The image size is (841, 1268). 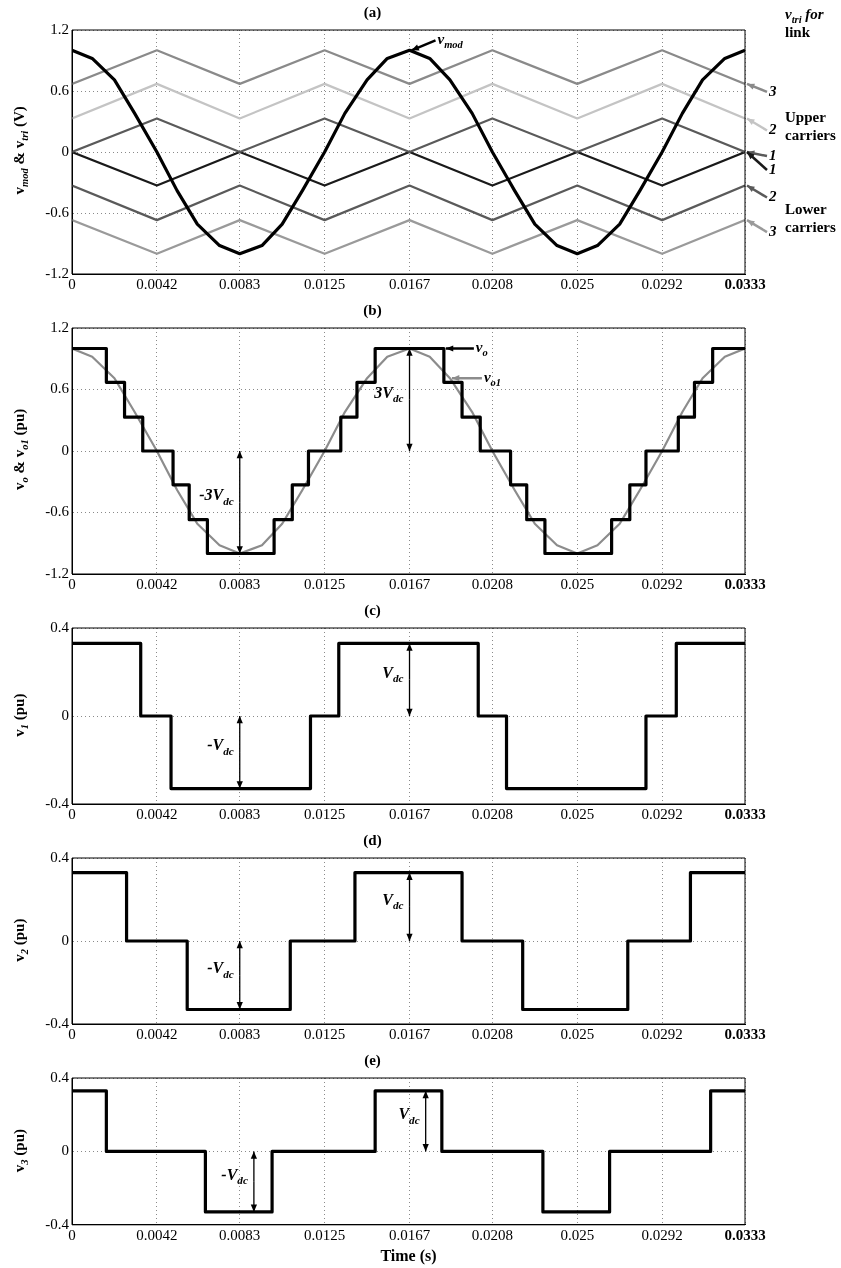 What do you see at coordinates (810, 125) in the screenshot?
I see `text: Upper carriers` at bounding box center [810, 125].